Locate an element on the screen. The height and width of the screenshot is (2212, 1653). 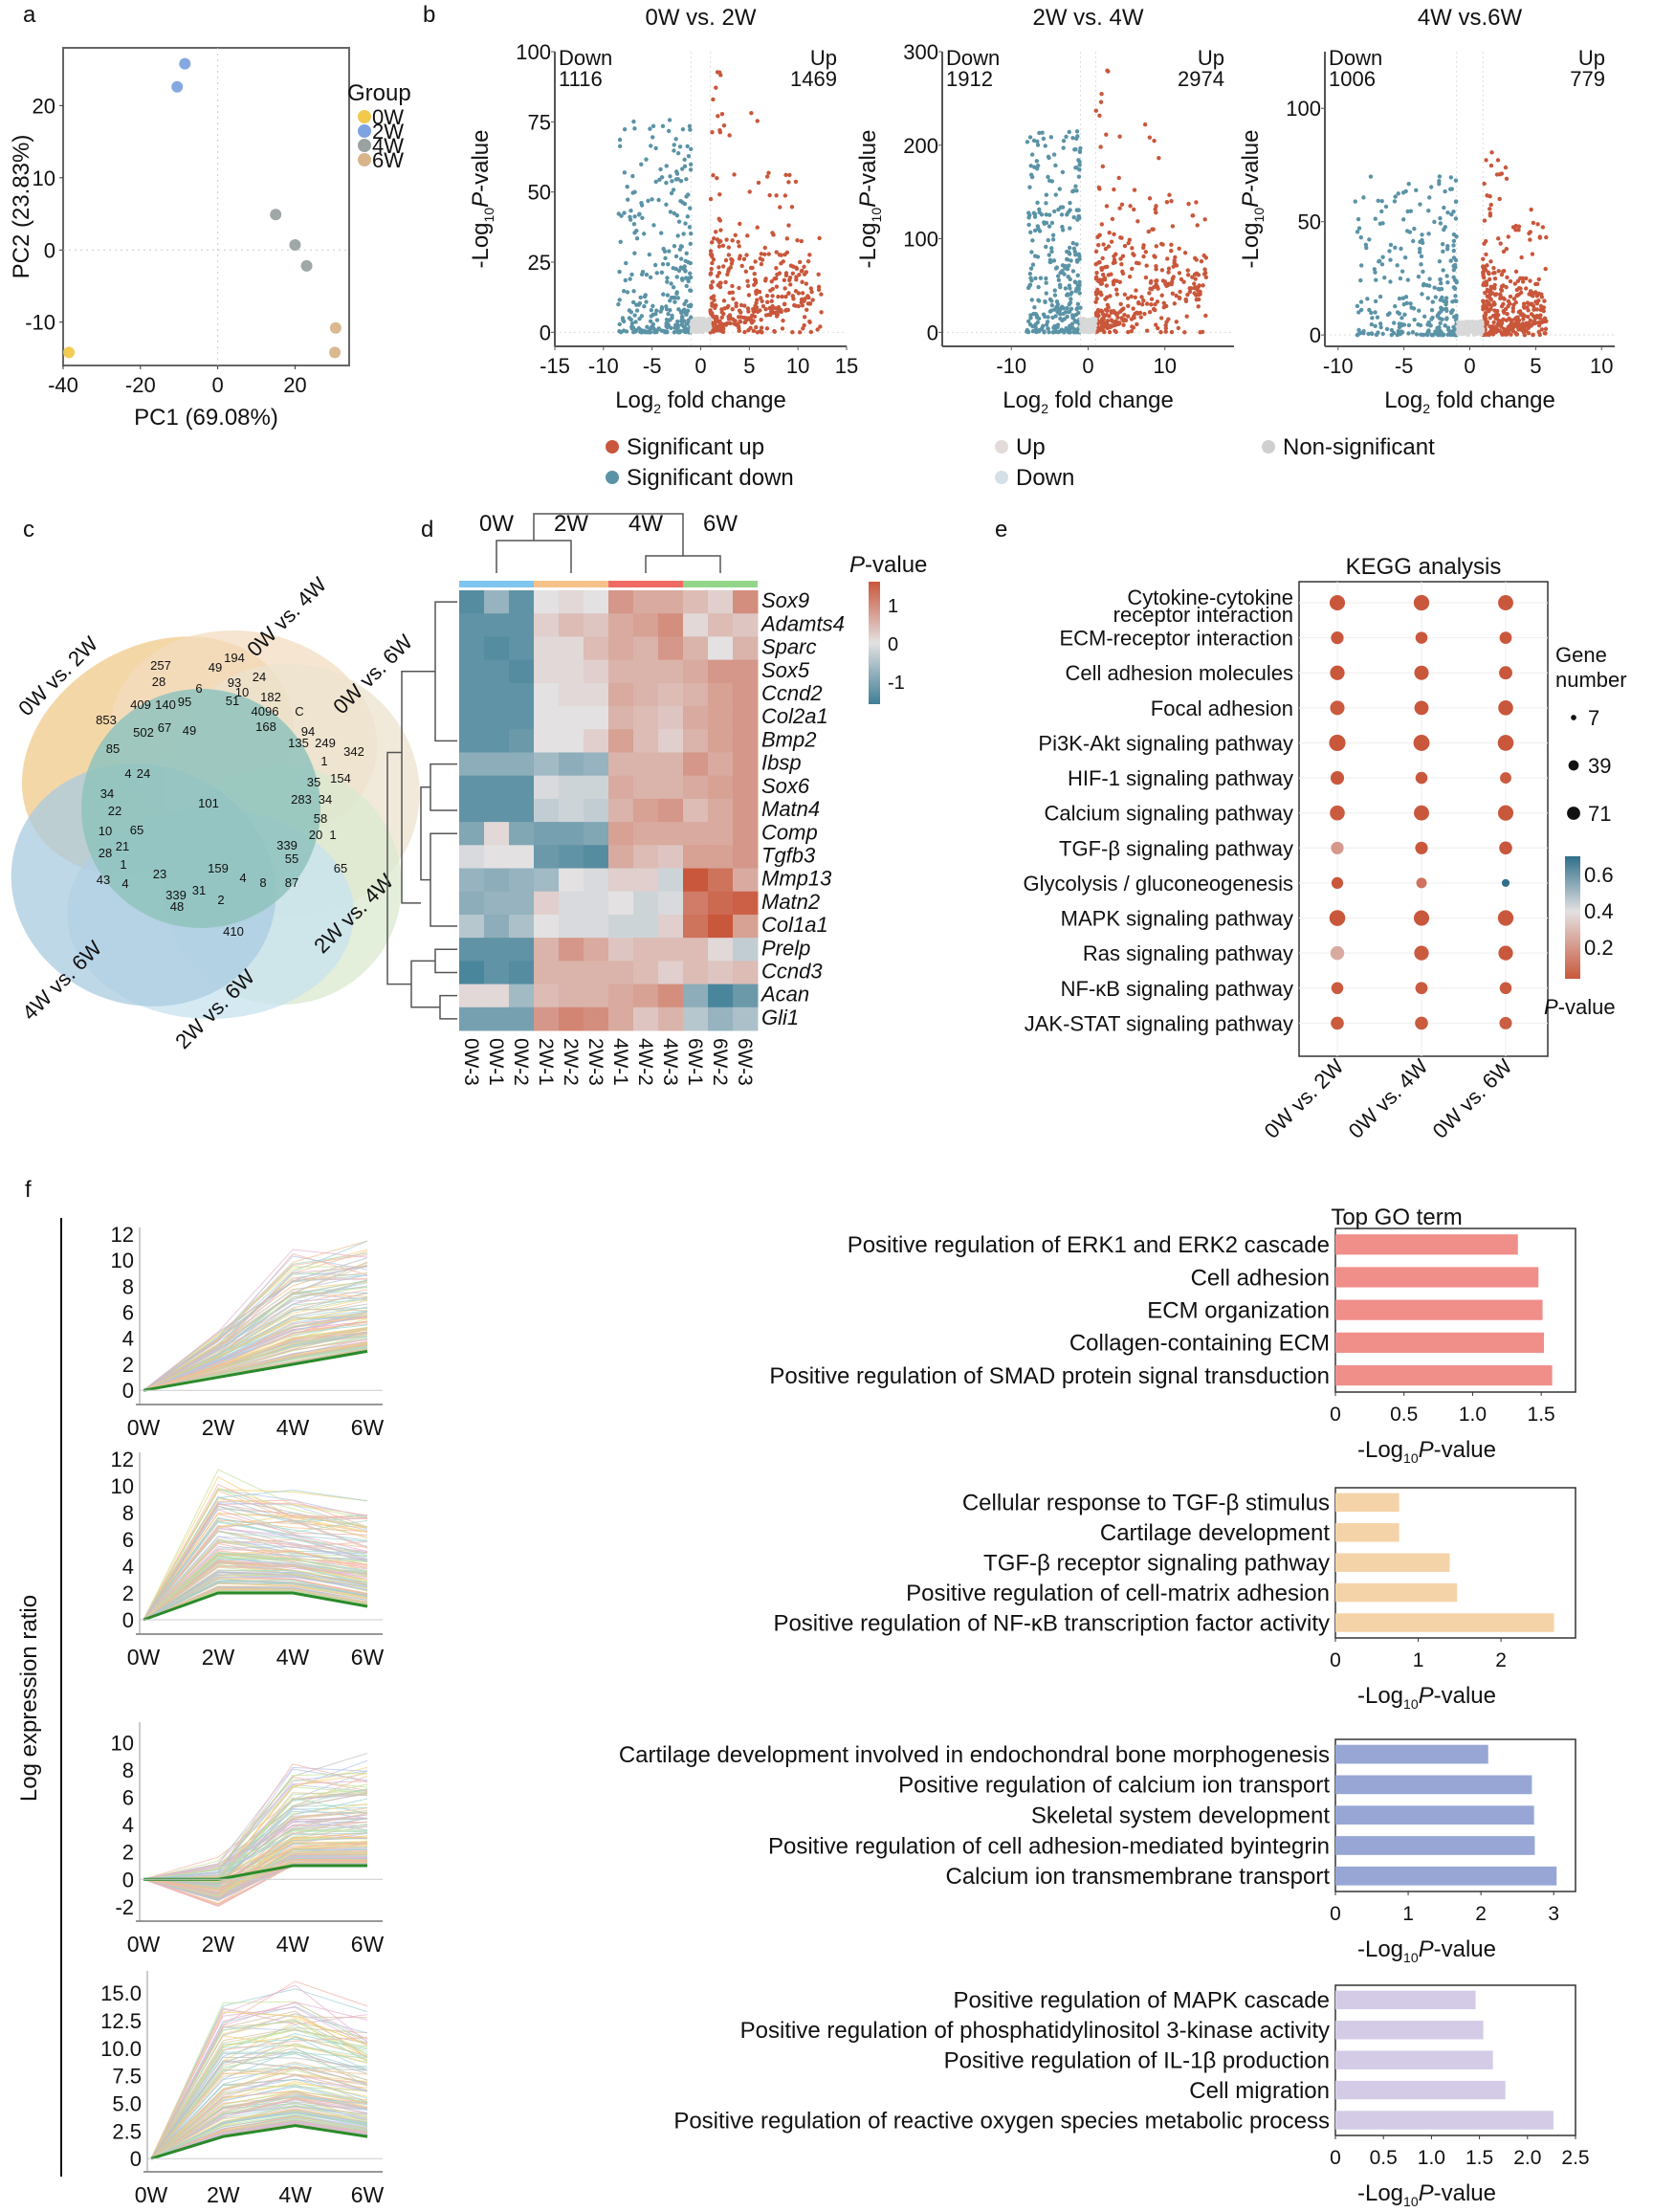
kegg-dot is located at coordinates (1505, 638).